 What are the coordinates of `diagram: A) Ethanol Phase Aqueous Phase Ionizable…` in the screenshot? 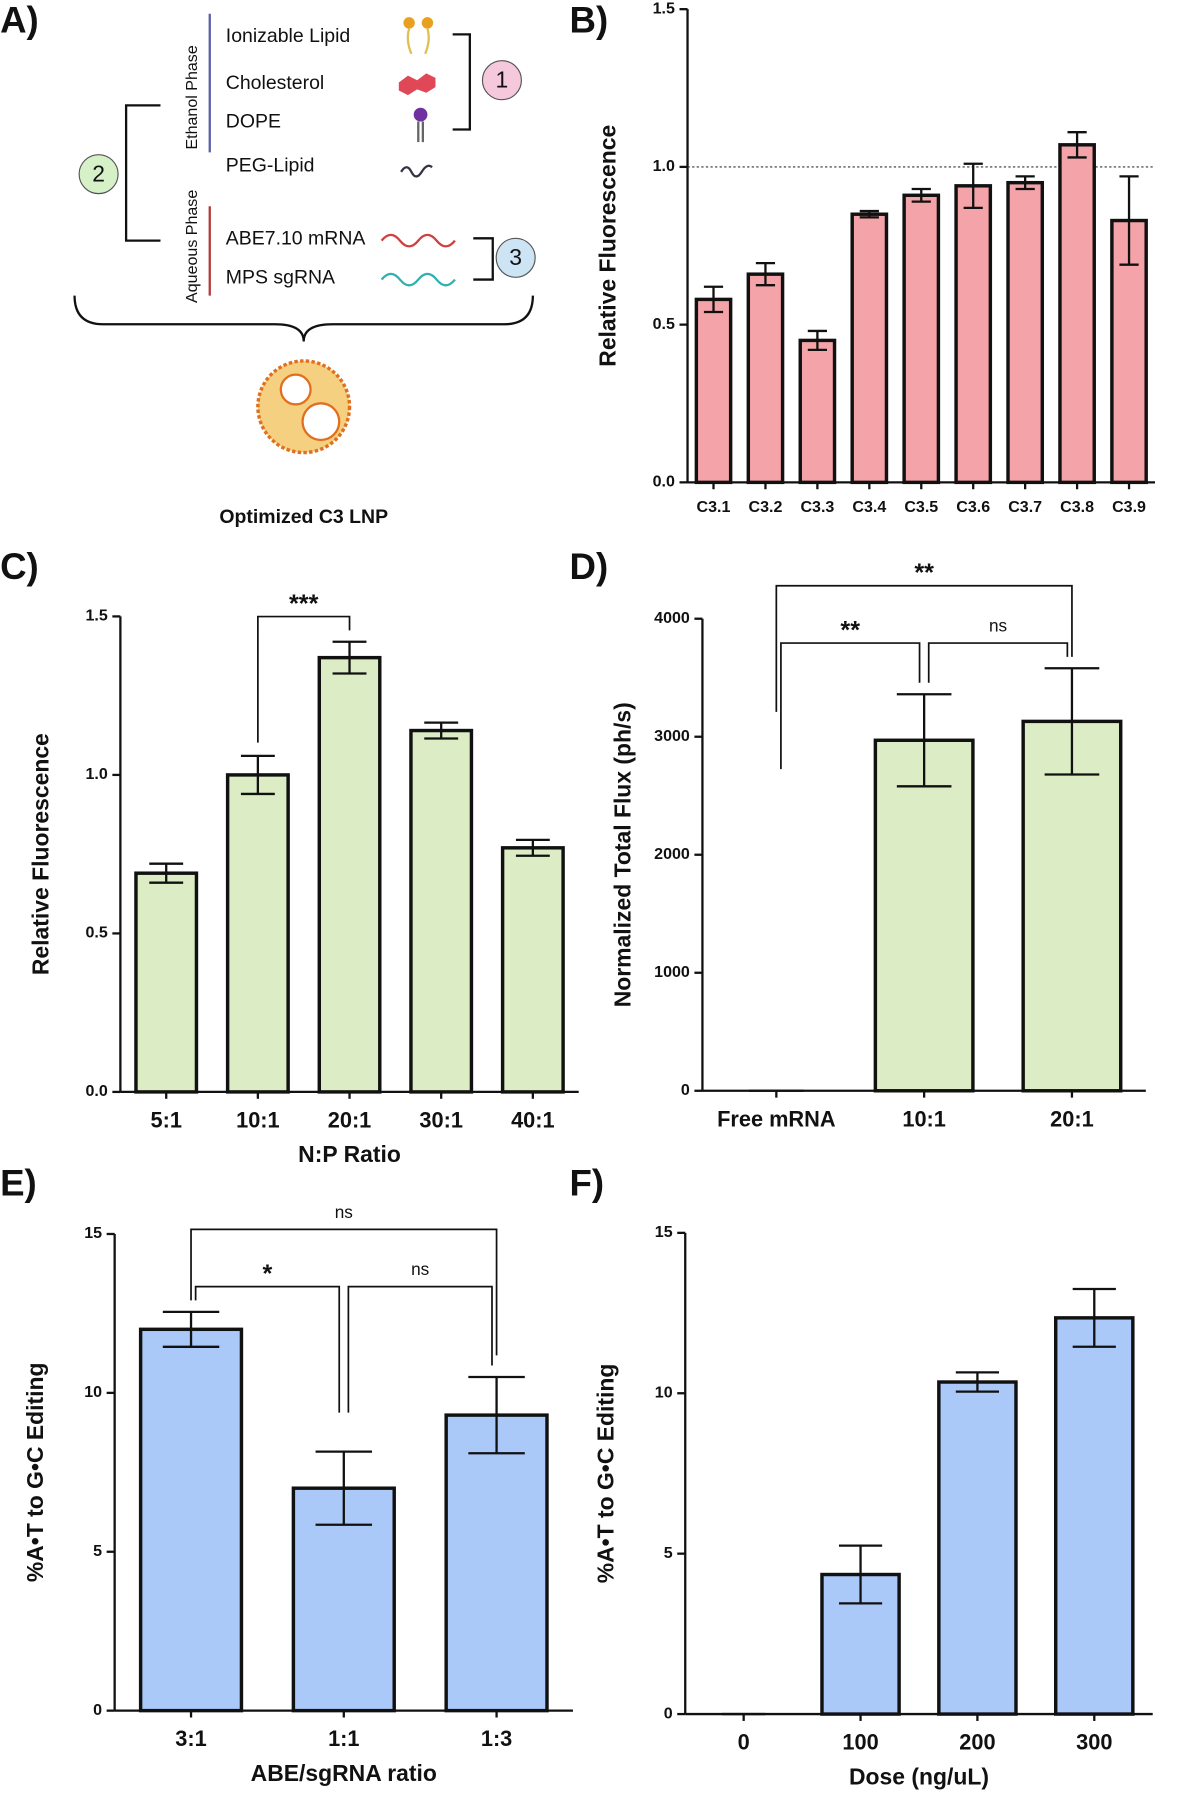 It's located at (268, 264).